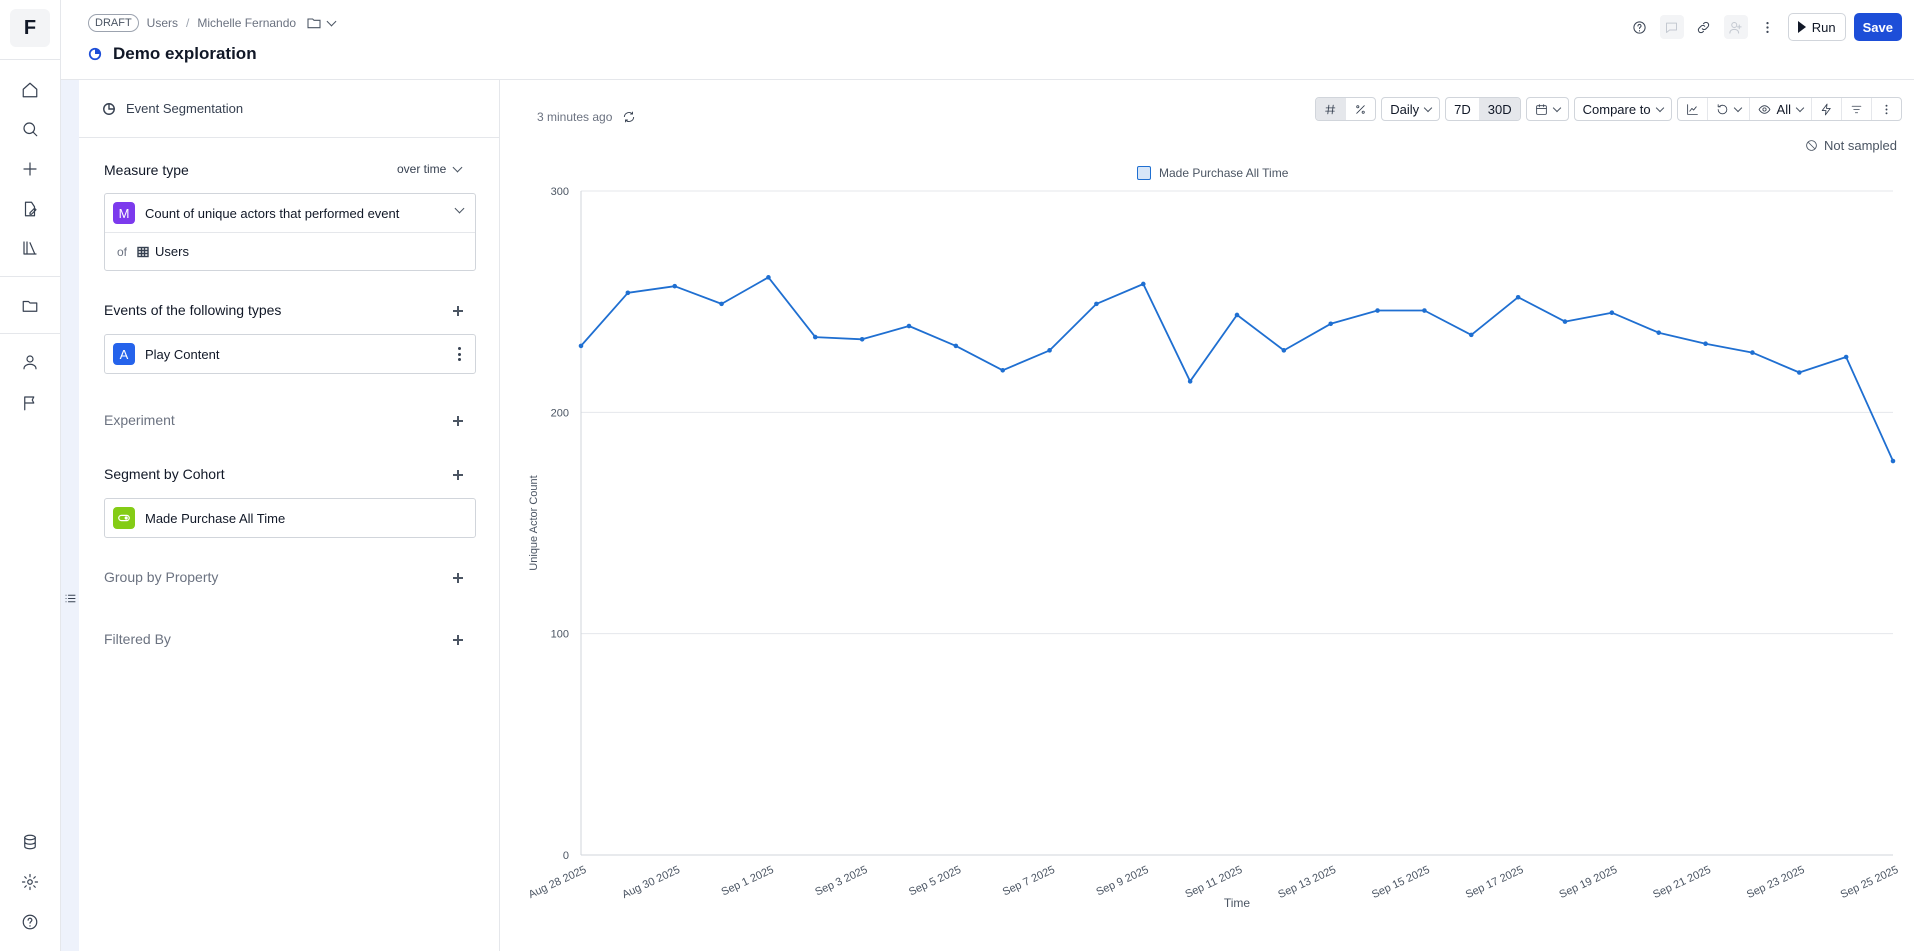 This screenshot has width=1914, height=951. I want to click on share-users-icon, so click(1735, 27).